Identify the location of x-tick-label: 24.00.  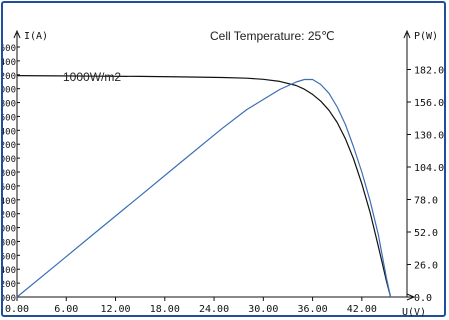
(214, 309).